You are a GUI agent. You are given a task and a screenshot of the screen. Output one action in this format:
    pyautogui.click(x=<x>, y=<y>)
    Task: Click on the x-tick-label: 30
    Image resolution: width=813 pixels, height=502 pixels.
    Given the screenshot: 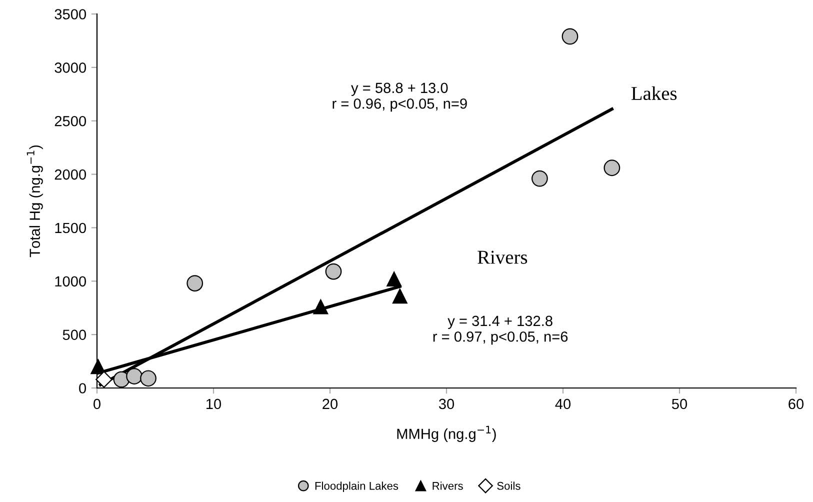 What is the action you would take?
    pyautogui.click(x=446, y=404)
    